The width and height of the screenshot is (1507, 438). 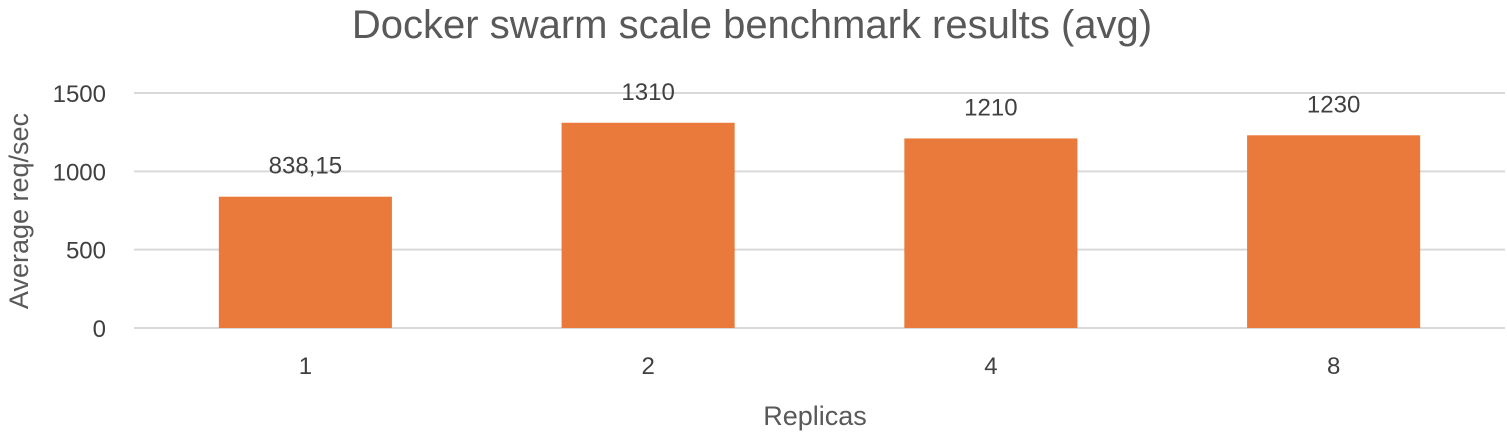 What do you see at coordinates (99, 329) in the screenshot?
I see `y-tick-label: 0` at bounding box center [99, 329].